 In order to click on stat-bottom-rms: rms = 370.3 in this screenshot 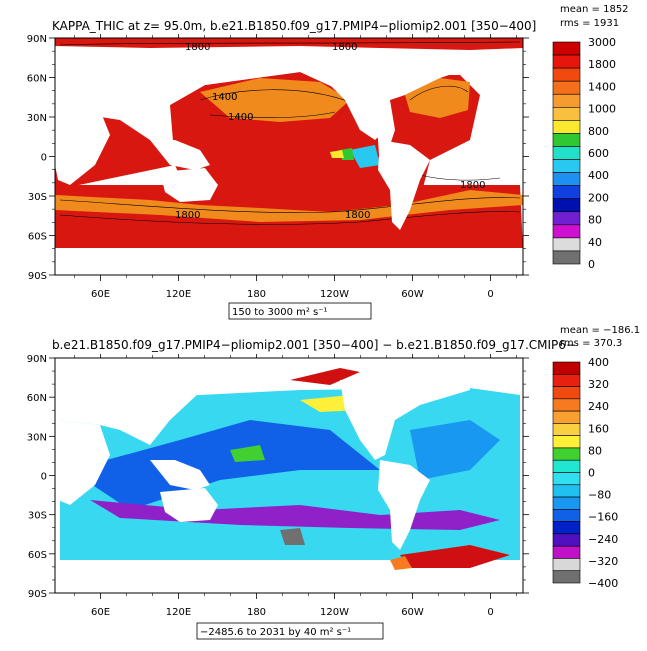, I will do `click(591, 343)`.